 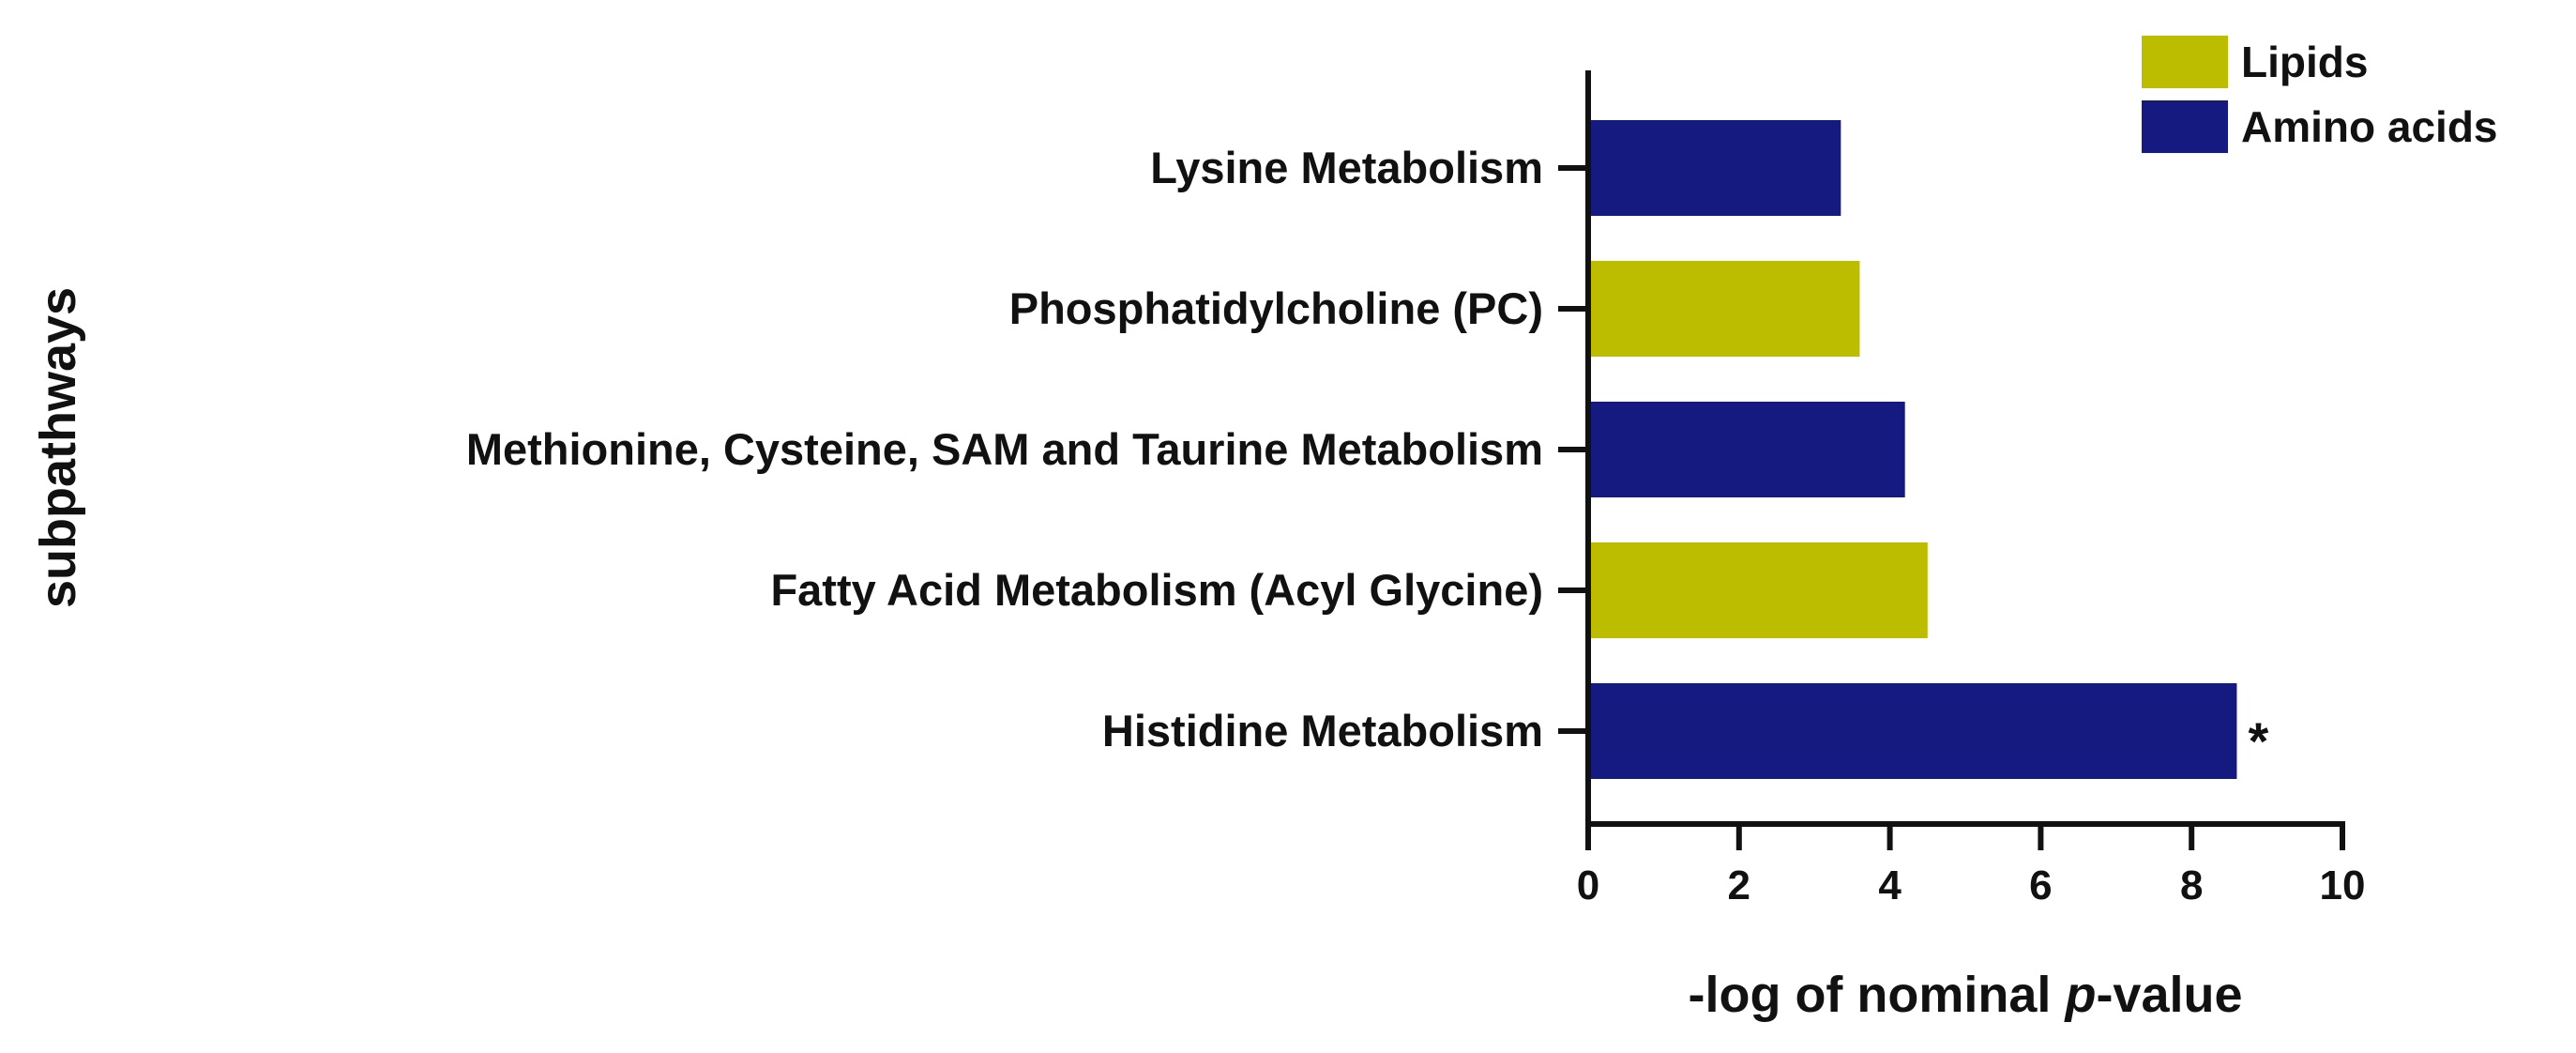 What do you see at coordinates (1588, 885) in the screenshot?
I see `x-tick-label-0: 0` at bounding box center [1588, 885].